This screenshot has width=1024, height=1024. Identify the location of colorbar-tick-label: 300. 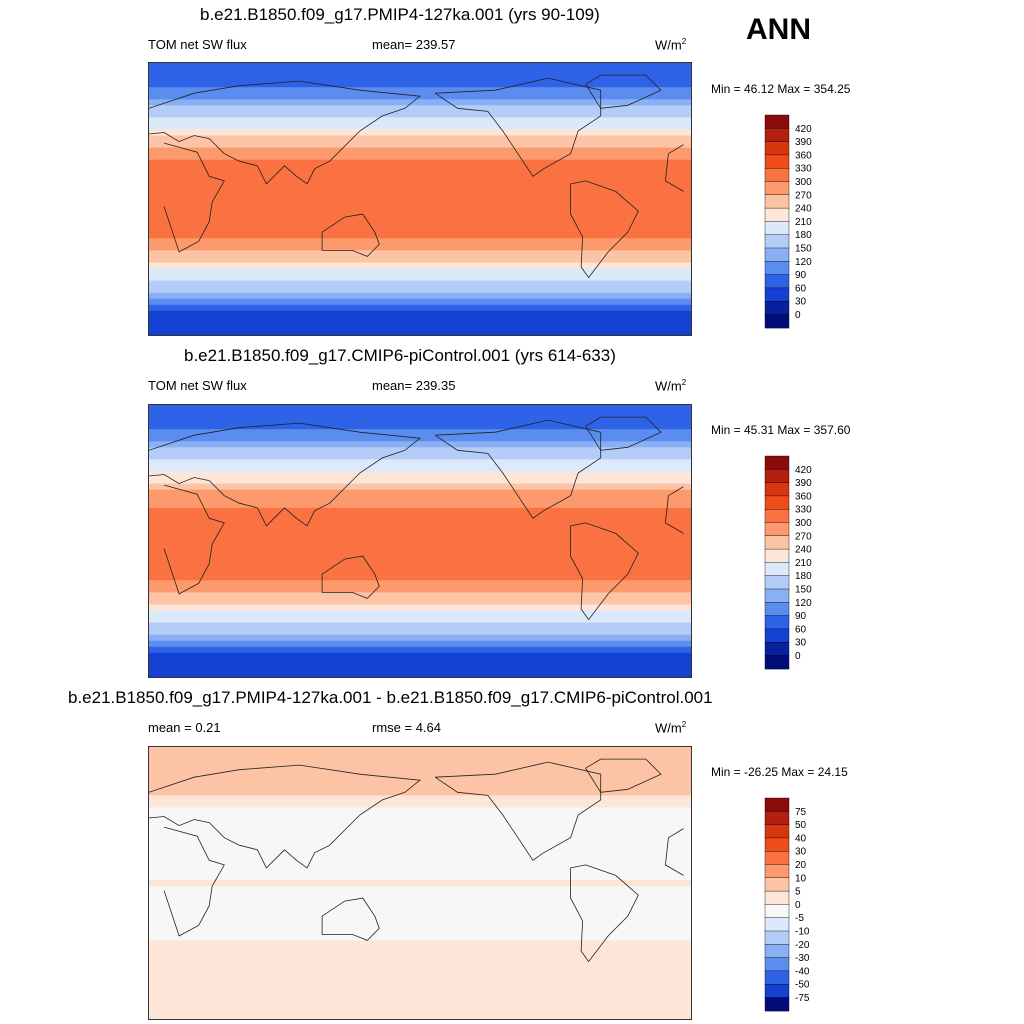
(803, 523).